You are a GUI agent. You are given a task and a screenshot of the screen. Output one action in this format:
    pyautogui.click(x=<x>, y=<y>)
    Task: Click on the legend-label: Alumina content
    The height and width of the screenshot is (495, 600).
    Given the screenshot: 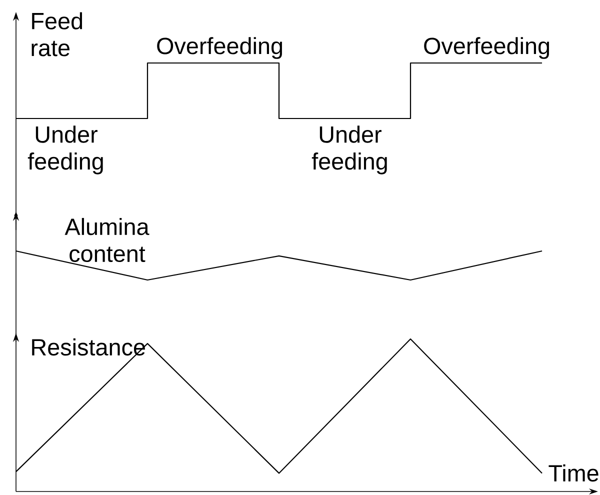 What is the action you would take?
    pyautogui.click(x=107, y=240)
    